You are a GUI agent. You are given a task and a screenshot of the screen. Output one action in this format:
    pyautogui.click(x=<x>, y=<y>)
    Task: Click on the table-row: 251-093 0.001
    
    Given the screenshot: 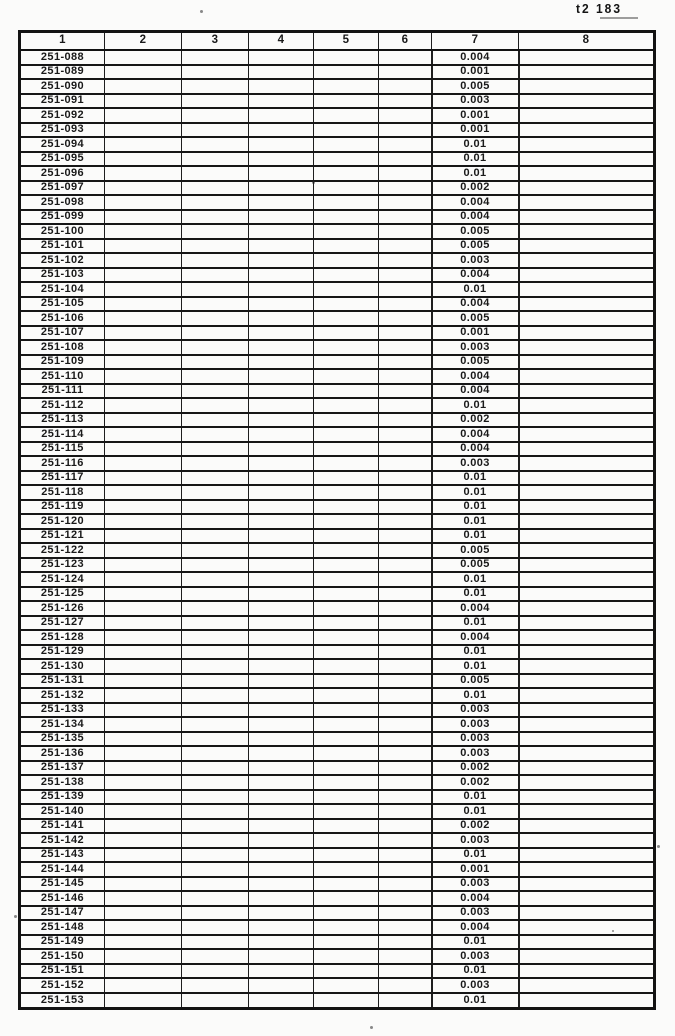 What is the action you would take?
    pyautogui.click(x=336, y=129)
    